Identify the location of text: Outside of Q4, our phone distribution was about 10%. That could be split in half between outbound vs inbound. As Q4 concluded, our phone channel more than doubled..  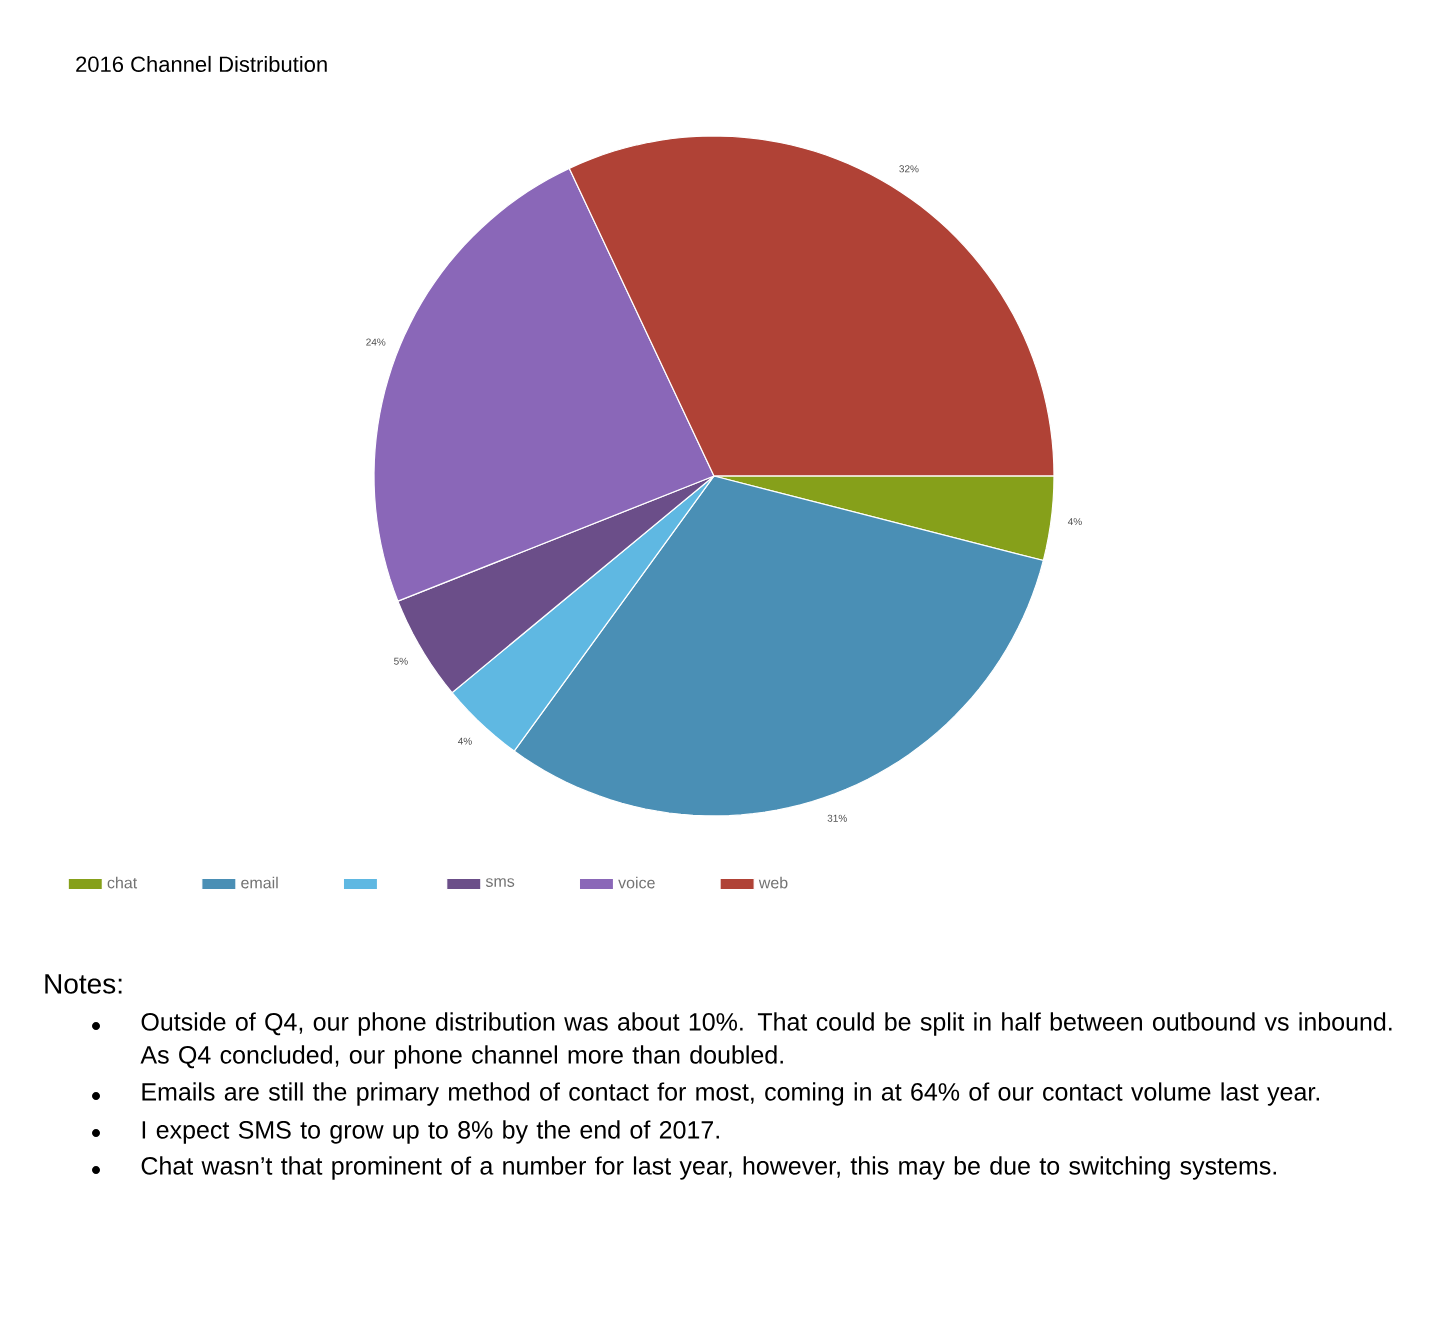
(766, 1040).